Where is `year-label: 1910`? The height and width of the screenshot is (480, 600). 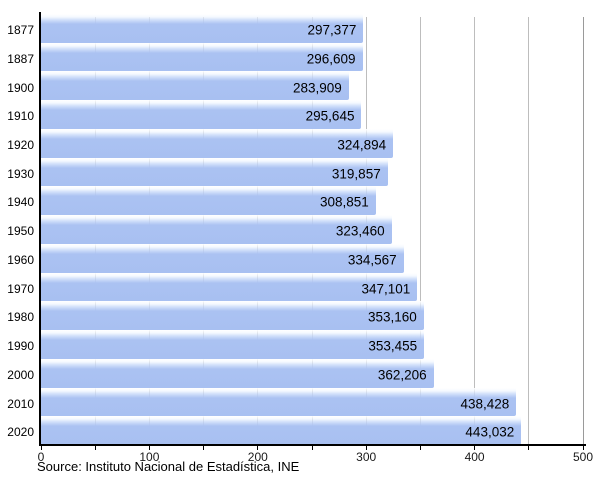
year-label: 1910 is located at coordinates (20, 116).